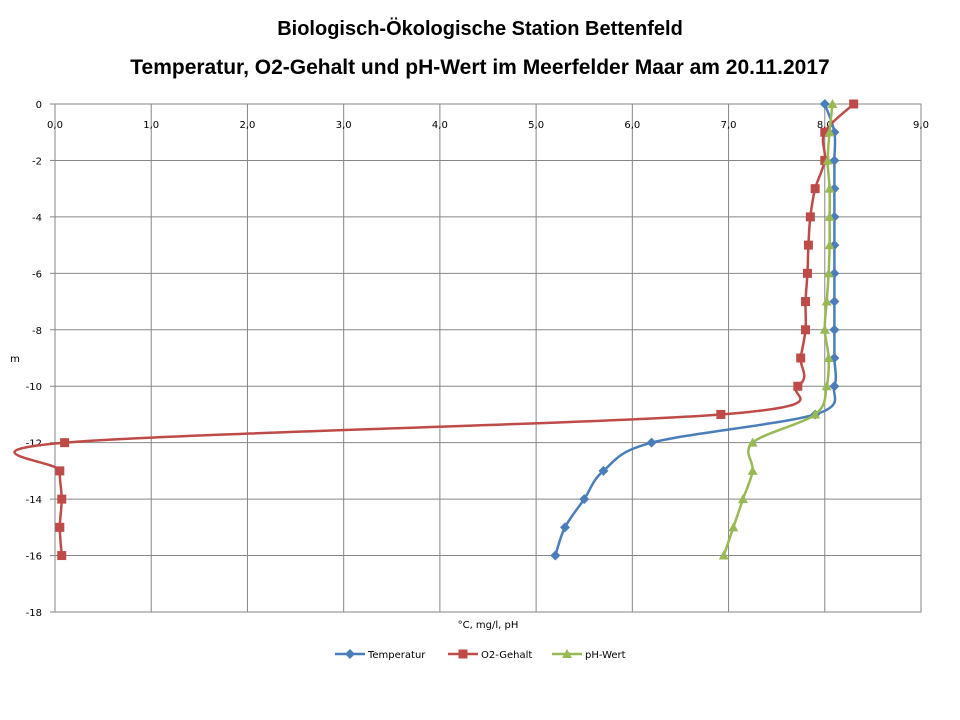 The height and width of the screenshot is (720, 960). Describe the element at coordinates (151, 125) in the screenshot. I see `x-tick-label: 1,0` at that location.